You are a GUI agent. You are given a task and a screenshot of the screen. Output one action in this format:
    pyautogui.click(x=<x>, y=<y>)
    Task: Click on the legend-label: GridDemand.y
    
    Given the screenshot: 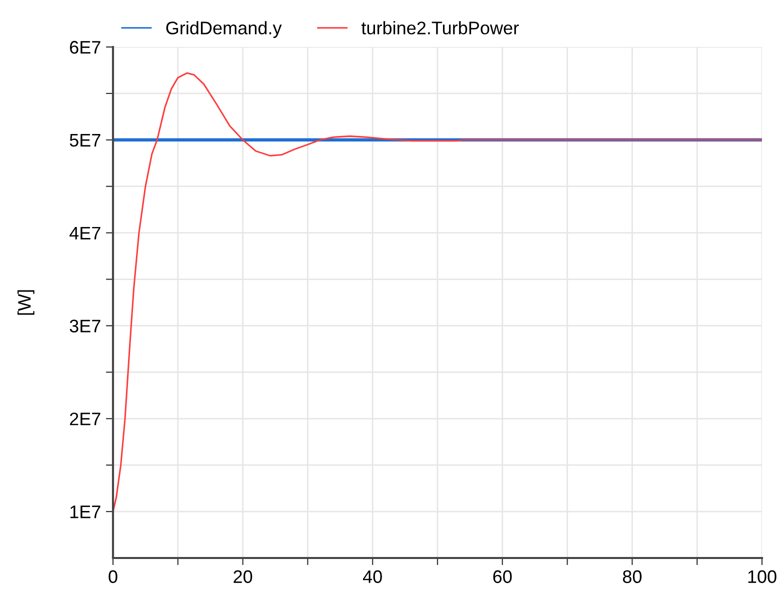 What is the action you would take?
    pyautogui.click(x=224, y=29)
    